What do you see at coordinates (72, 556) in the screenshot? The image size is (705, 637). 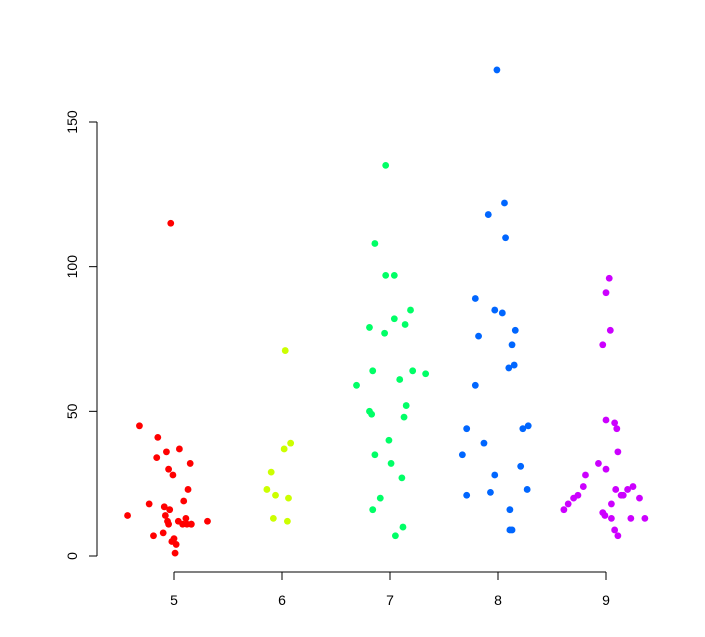 I see `y-tick-label: 0` at bounding box center [72, 556].